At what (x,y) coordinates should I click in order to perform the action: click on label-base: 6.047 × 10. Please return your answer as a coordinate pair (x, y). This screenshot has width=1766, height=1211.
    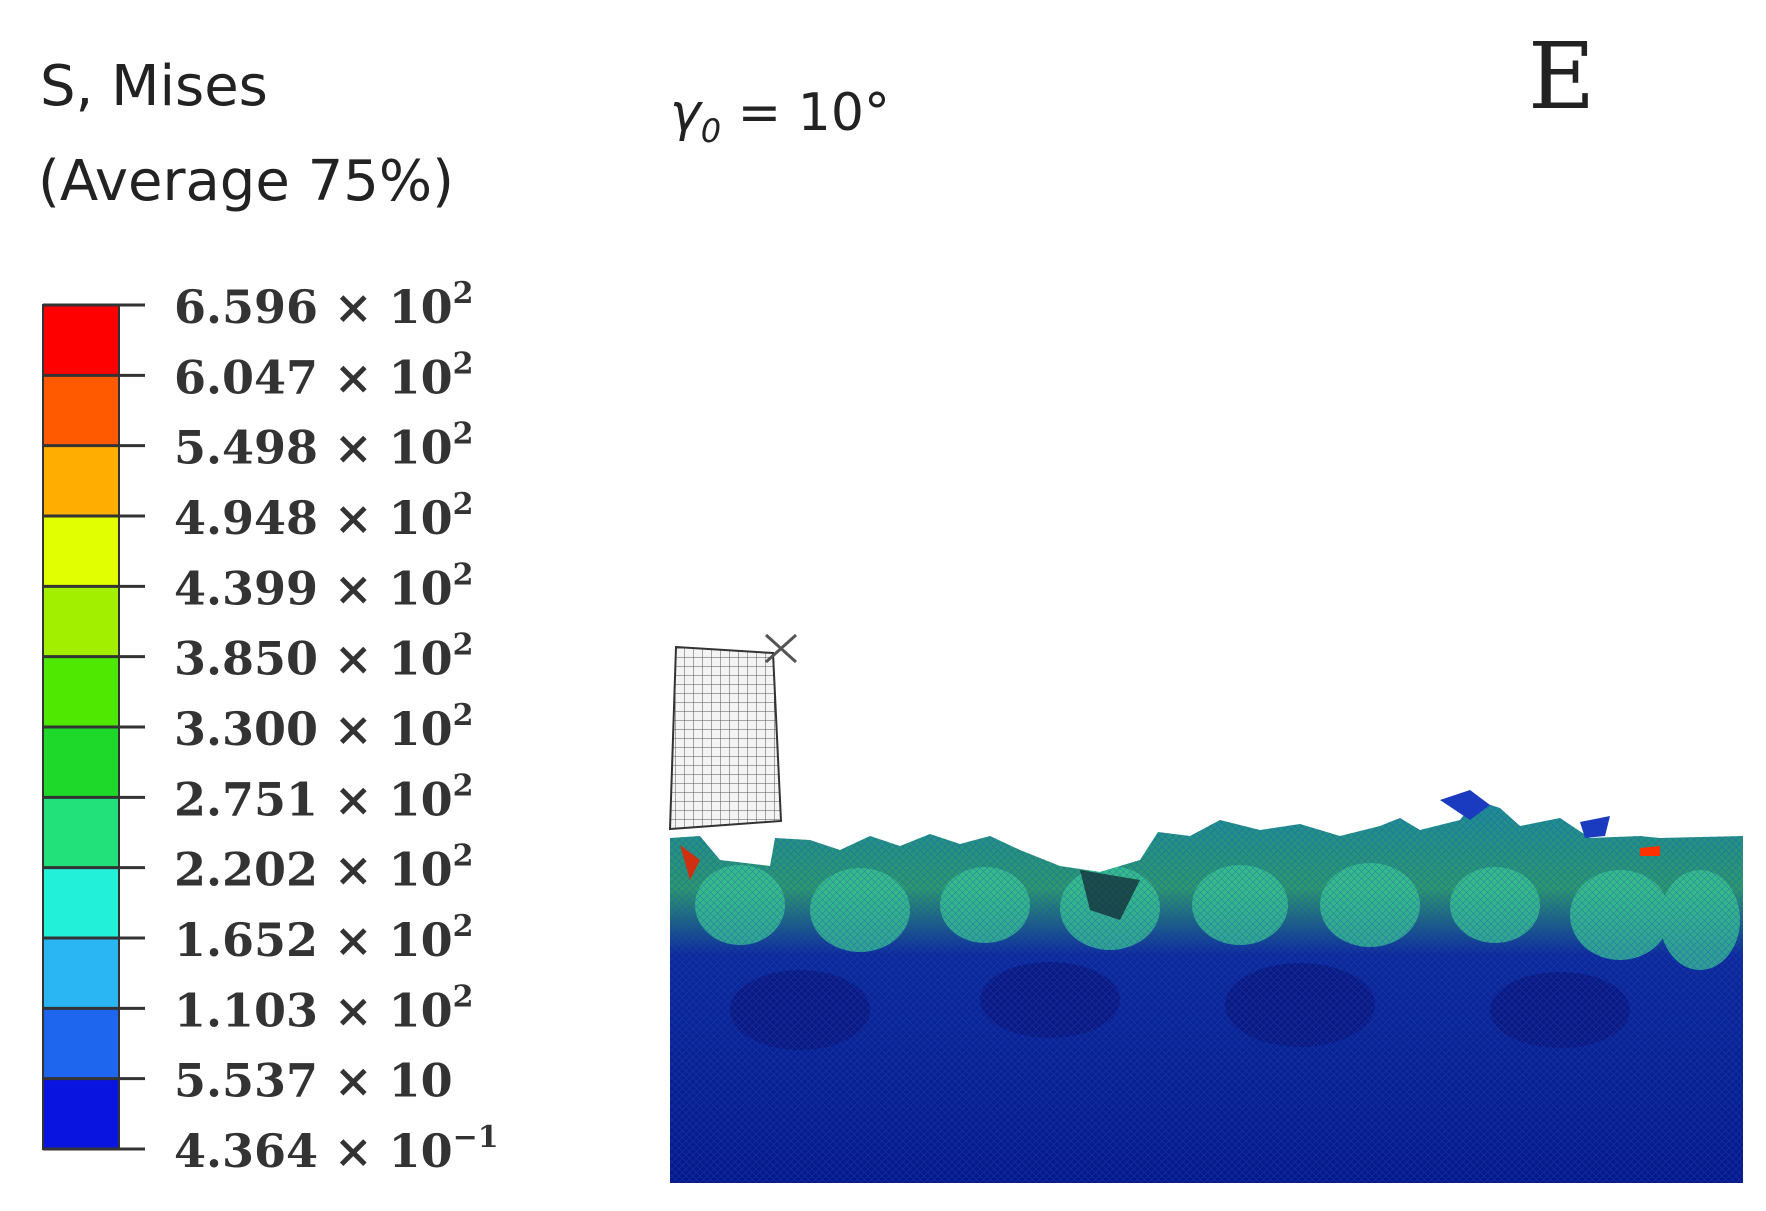
    Looking at the image, I should click on (313, 377).